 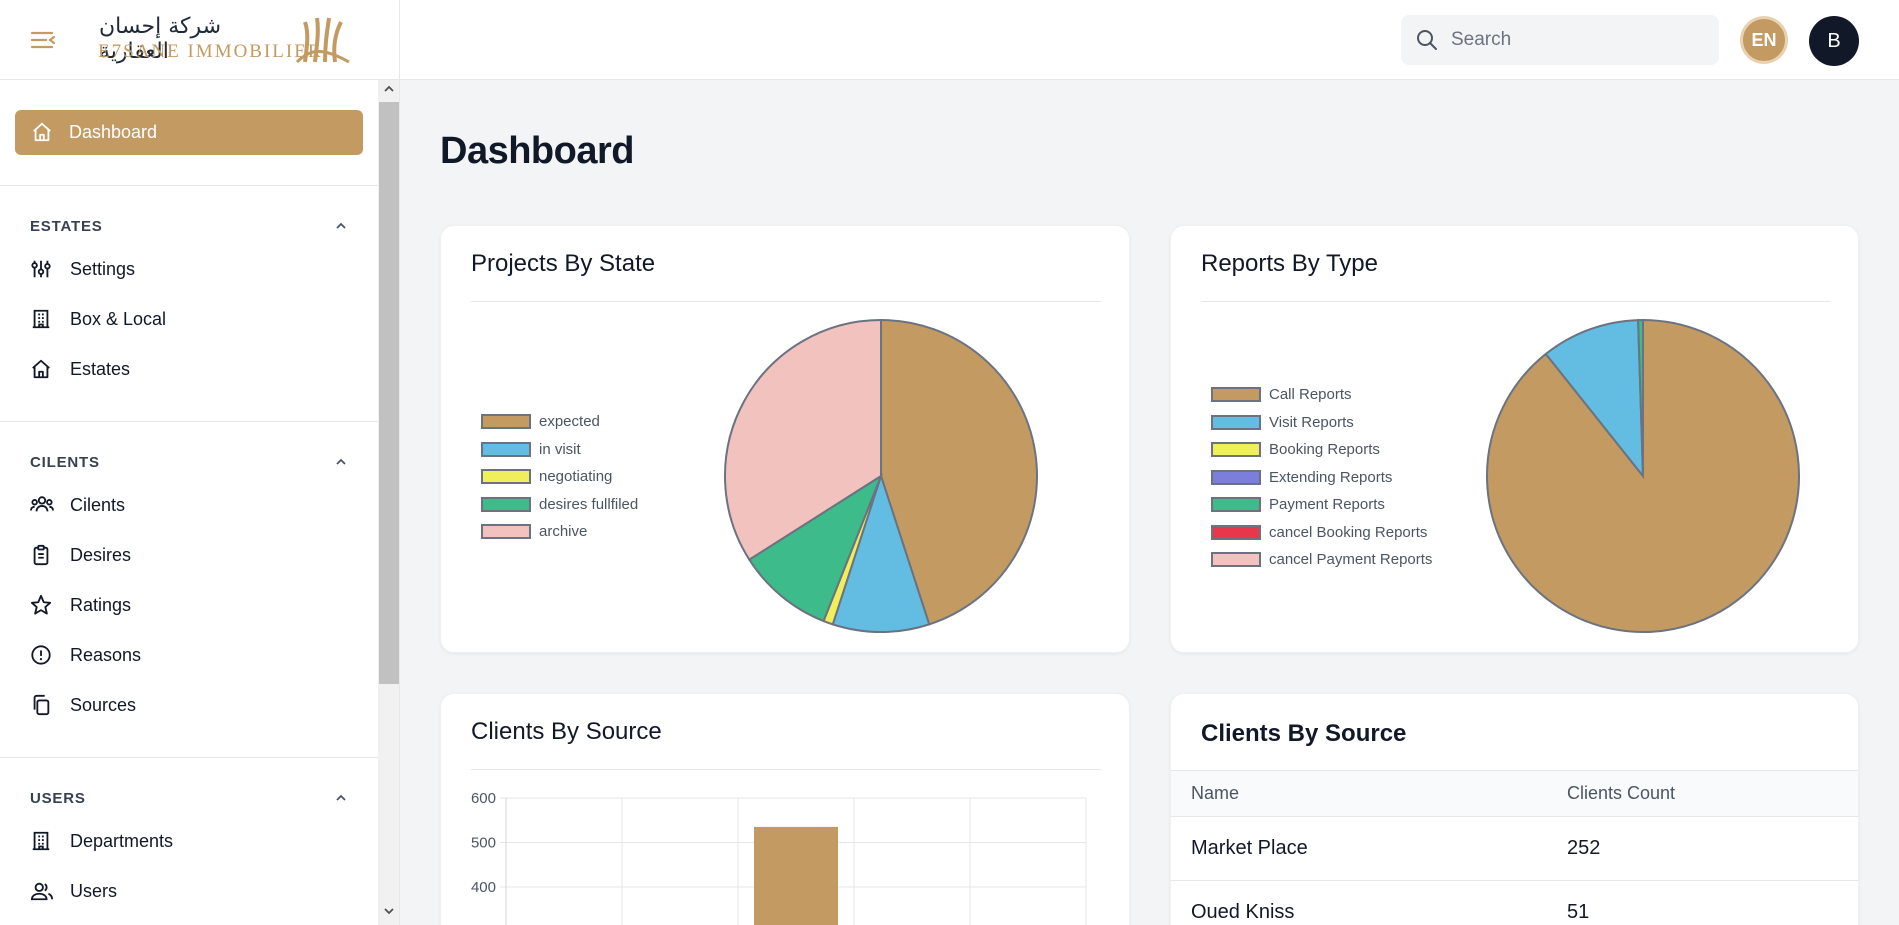 I want to click on legend-item: expected, so click(x=559, y=422).